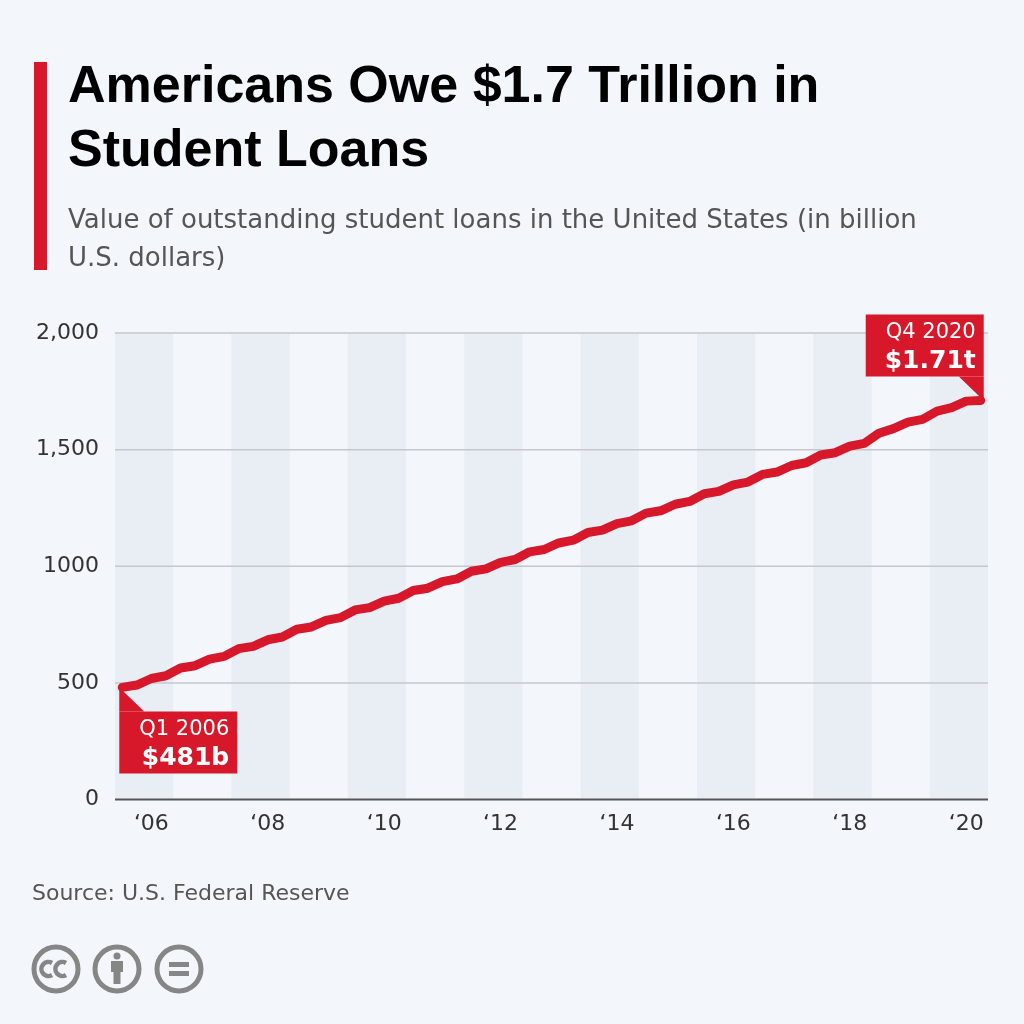 The width and height of the screenshot is (1024, 1024). I want to click on x-tick-label: ‘14, so click(617, 822).